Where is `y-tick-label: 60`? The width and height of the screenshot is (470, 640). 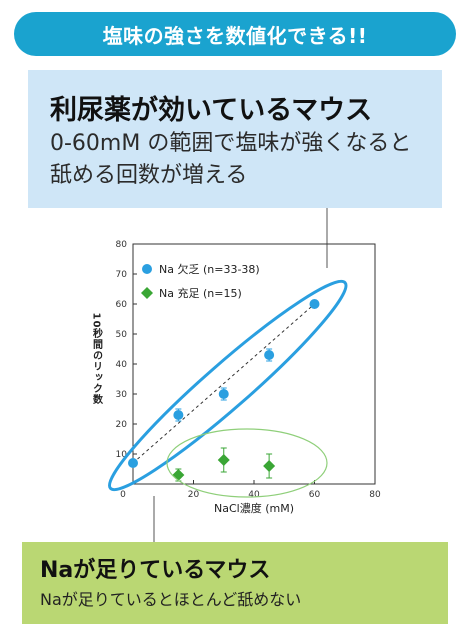 y-tick-label: 60 is located at coordinates (122, 305).